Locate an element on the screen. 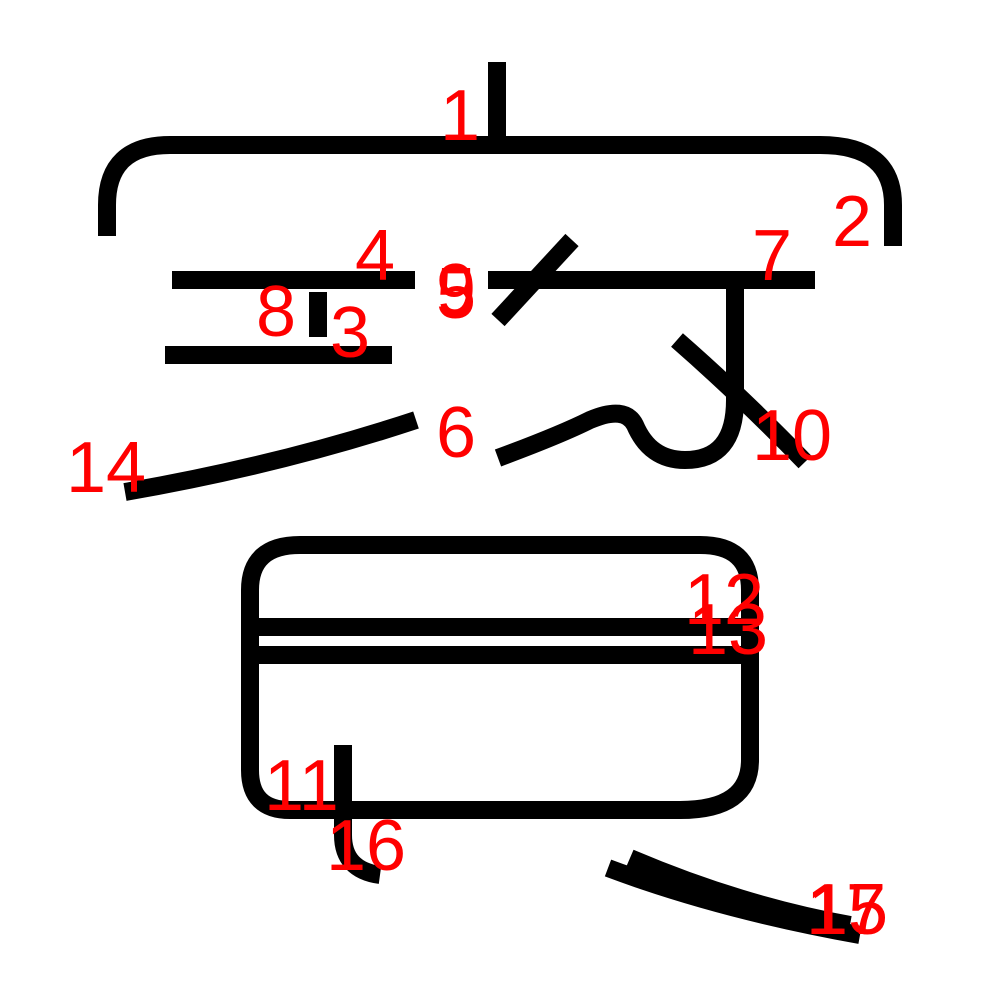  stroke-11-box is located at coordinates (500, 677).